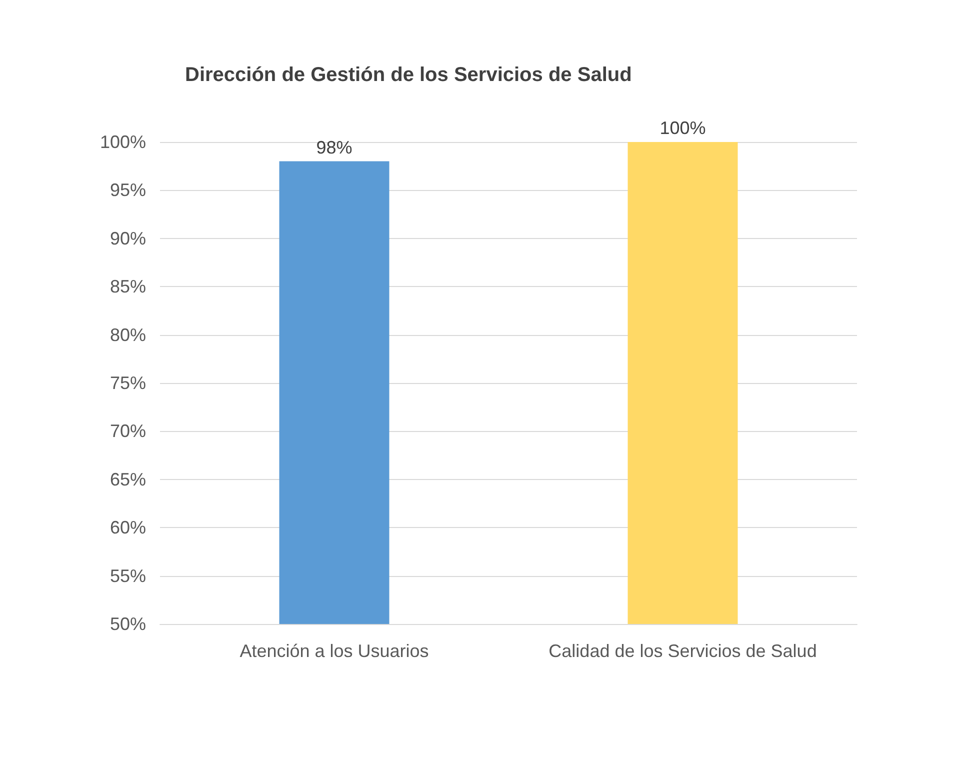 The width and height of the screenshot is (974, 774). Describe the element at coordinates (128, 528) in the screenshot. I see `y-tick-label: 60%` at that location.